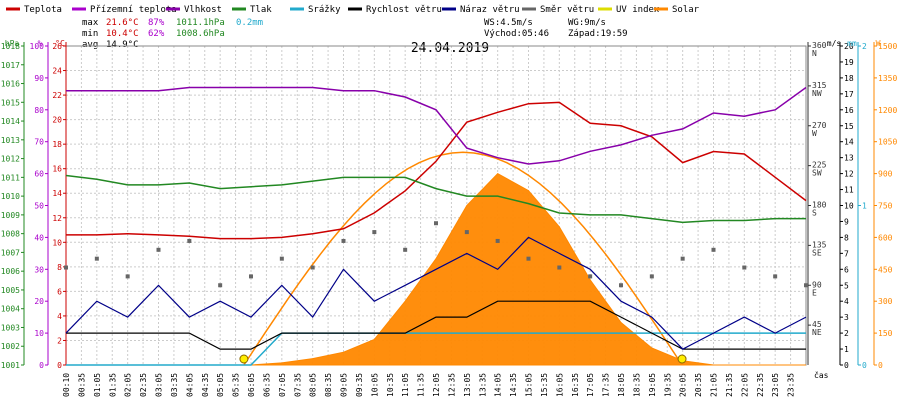 This screenshot has width=900, height=400. I want to click on x-tick-label: 10:05, so click(374, 385).